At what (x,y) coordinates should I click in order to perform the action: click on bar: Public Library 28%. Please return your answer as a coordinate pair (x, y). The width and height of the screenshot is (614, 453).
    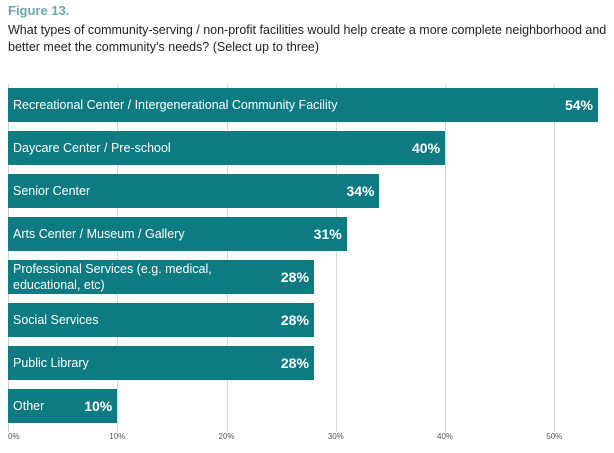
    Looking at the image, I should click on (161, 363).